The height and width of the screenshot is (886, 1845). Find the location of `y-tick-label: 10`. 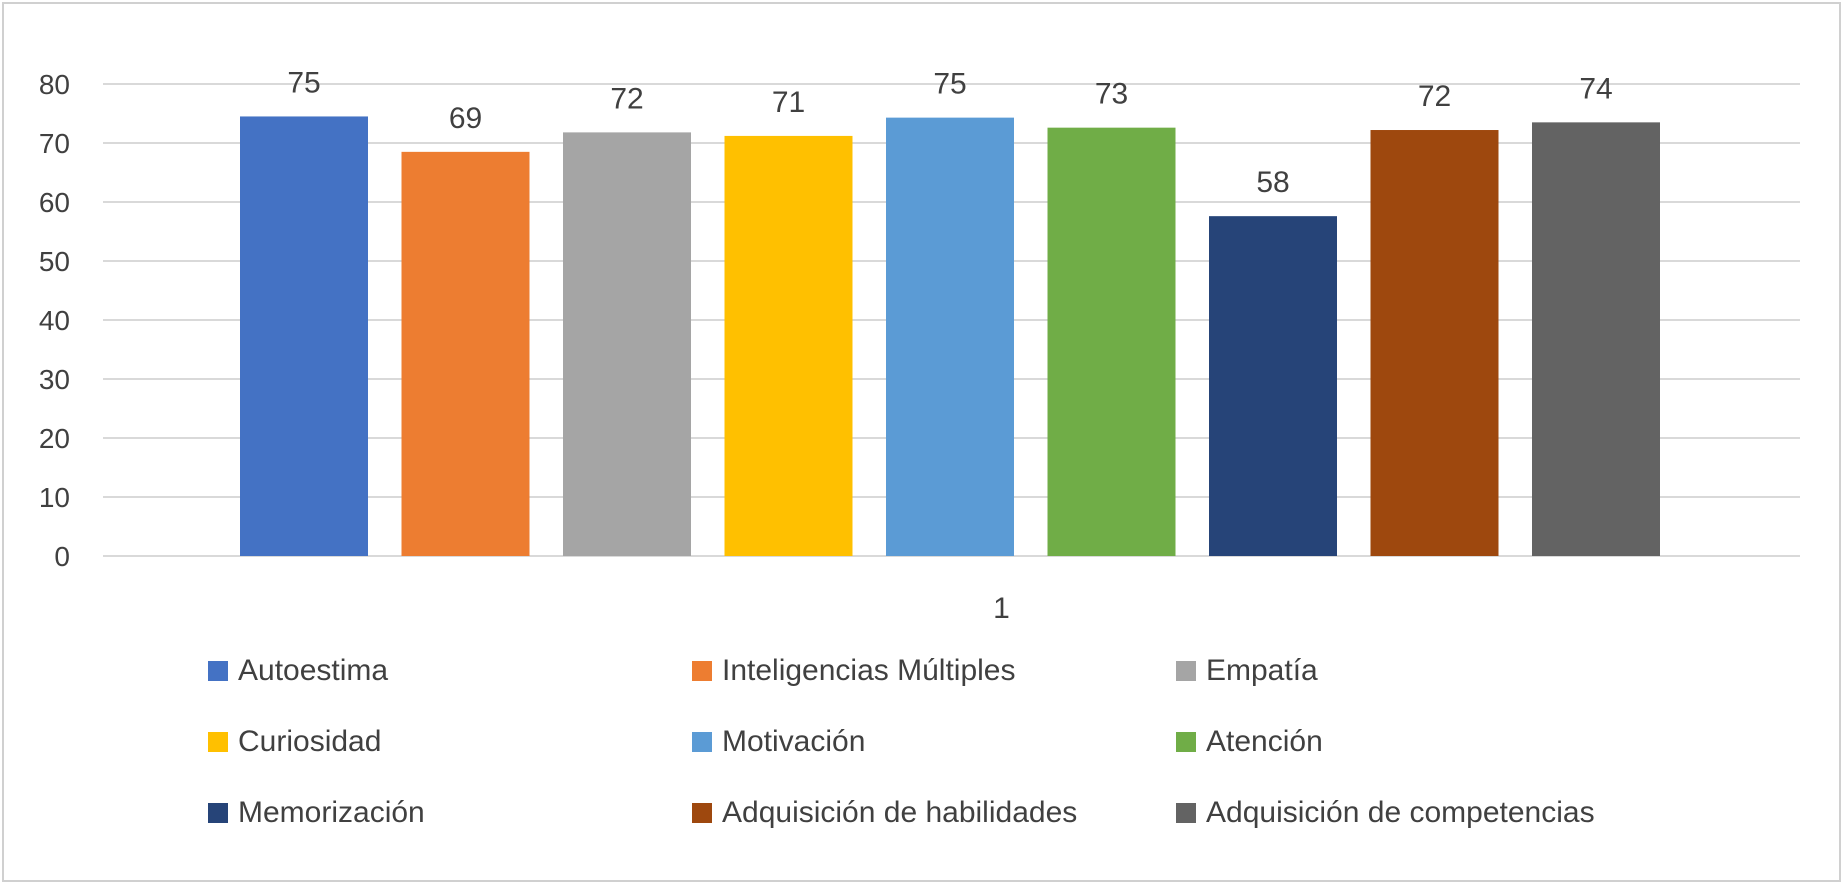

y-tick-label: 10 is located at coordinates (54, 497).